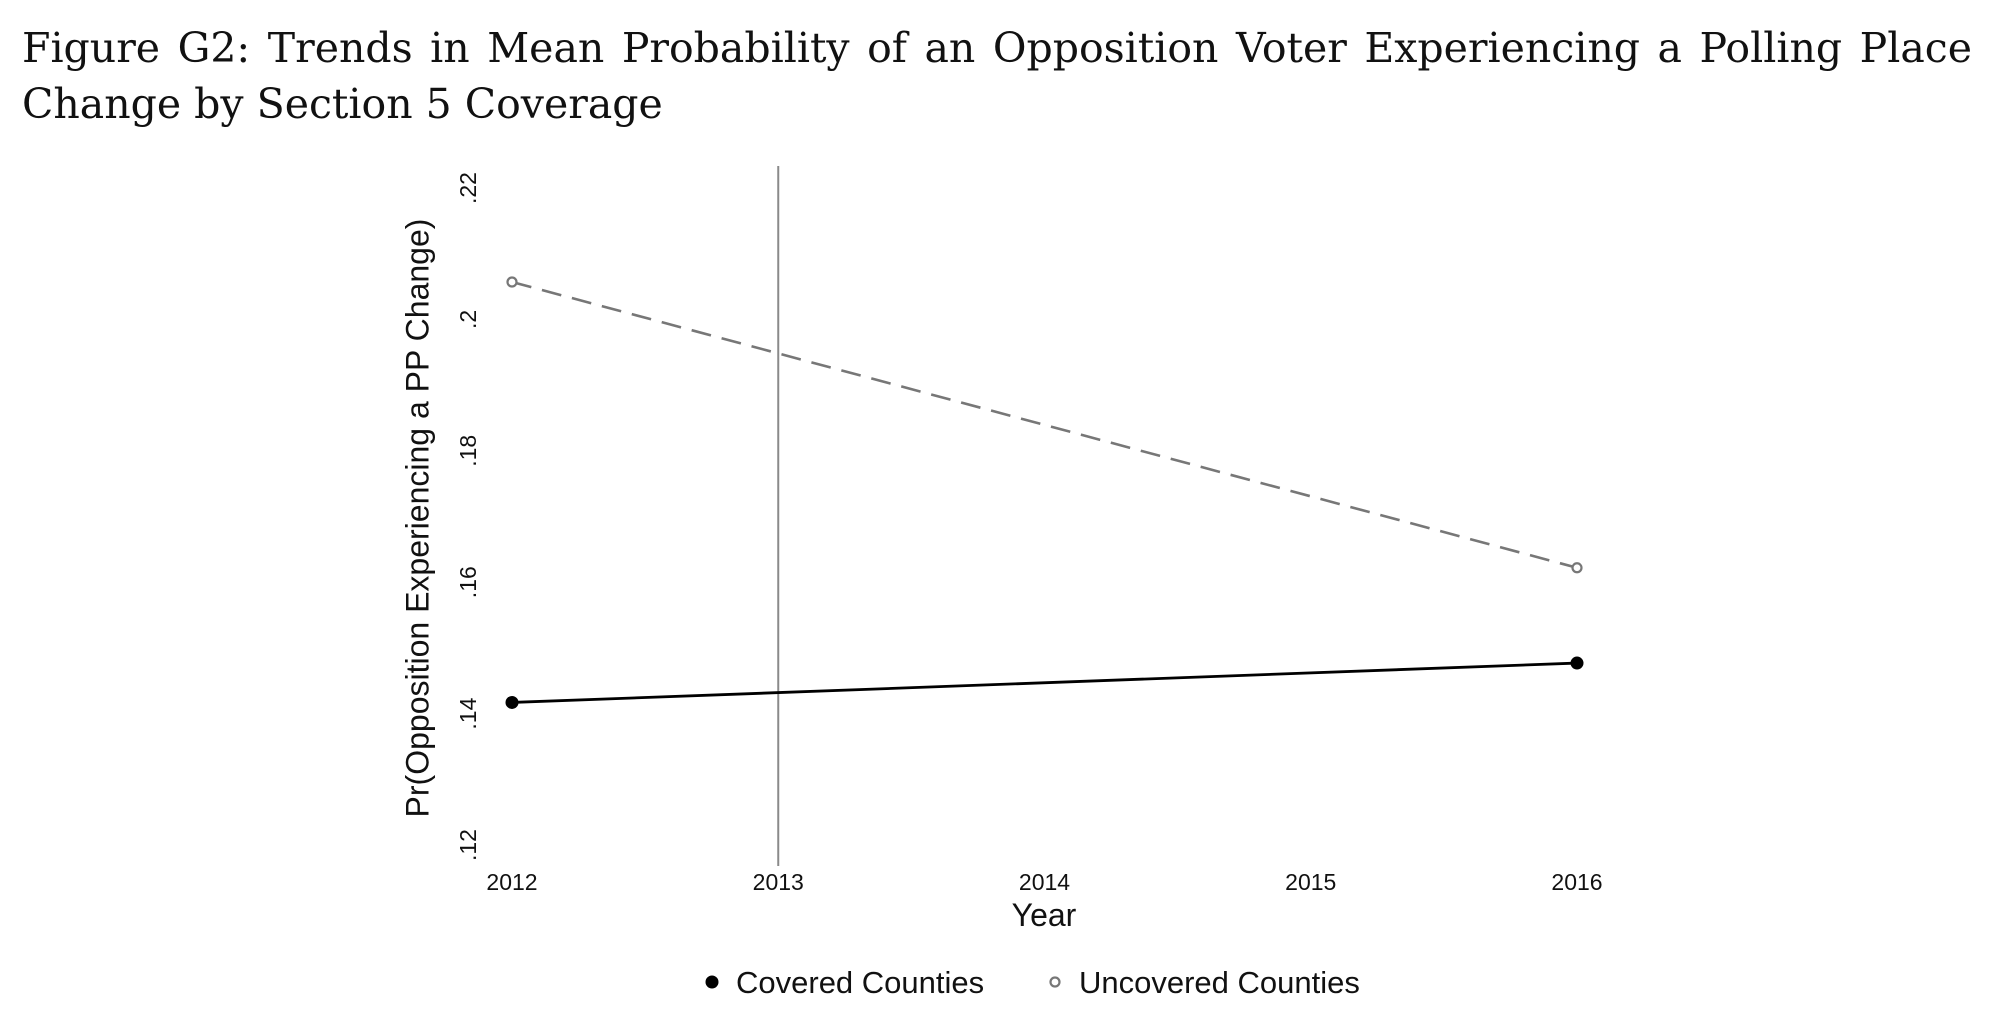 This screenshot has height=1026, width=1992. I want to click on legend-label: Uncovered Counties, so click(1219, 982).